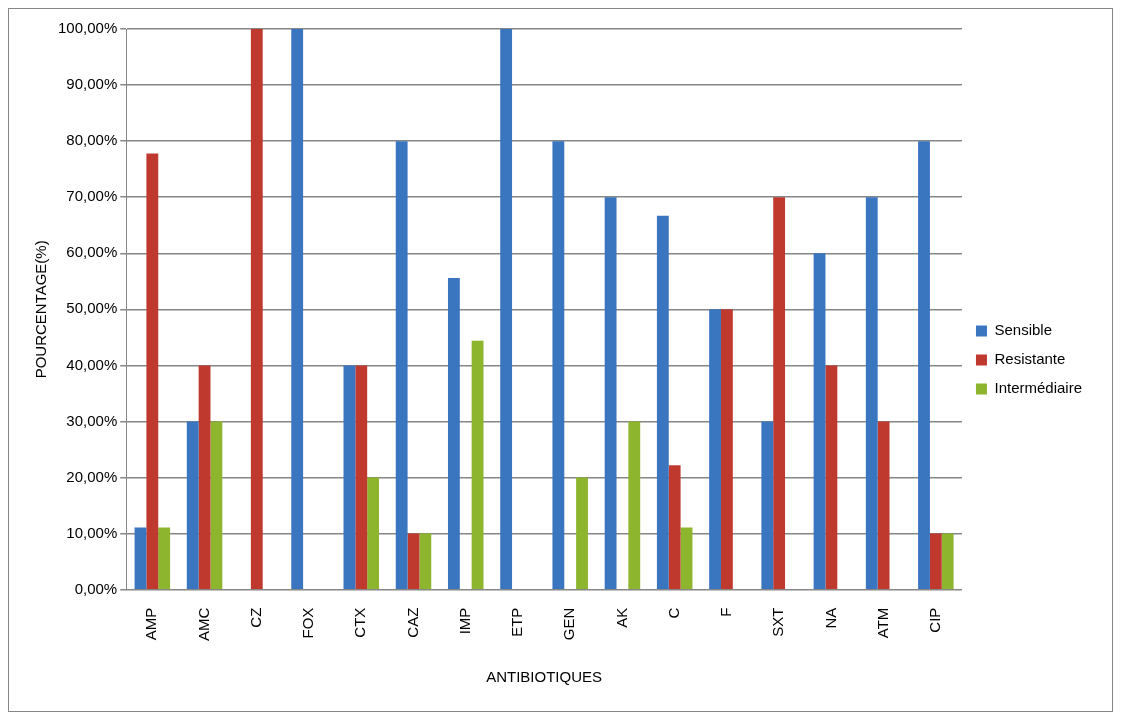 The height and width of the screenshot is (722, 1123). I want to click on y-tick-label: 80,00%, so click(92, 140).